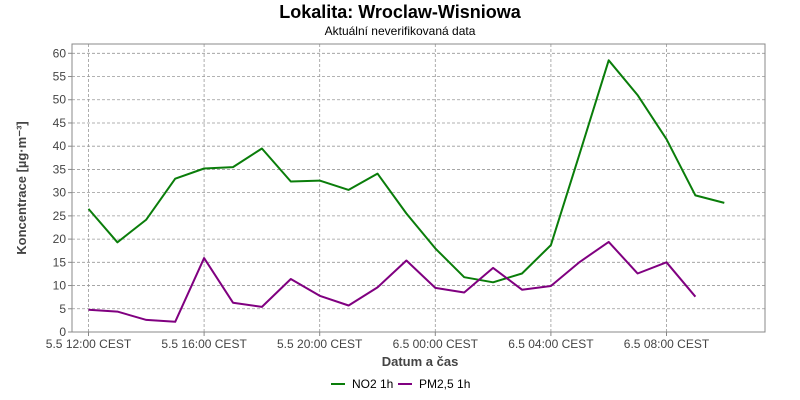 Image resolution: width=800 pixels, height=400 pixels. What do you see at coordinates (21, 188) in the screenshot?
I see `y-axis-label: Koncentrace [µg·m⁻³]` at bounding box center [21, 188].